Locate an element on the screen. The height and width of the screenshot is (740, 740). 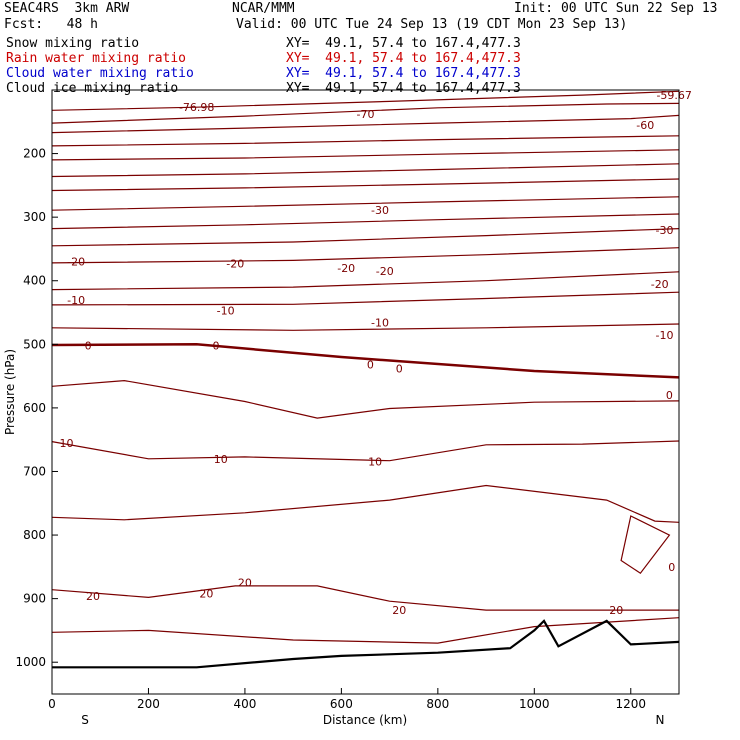
init-time: Init: 00 UTC Sun 22 Sep 13 is located at coordinates (616, 8).